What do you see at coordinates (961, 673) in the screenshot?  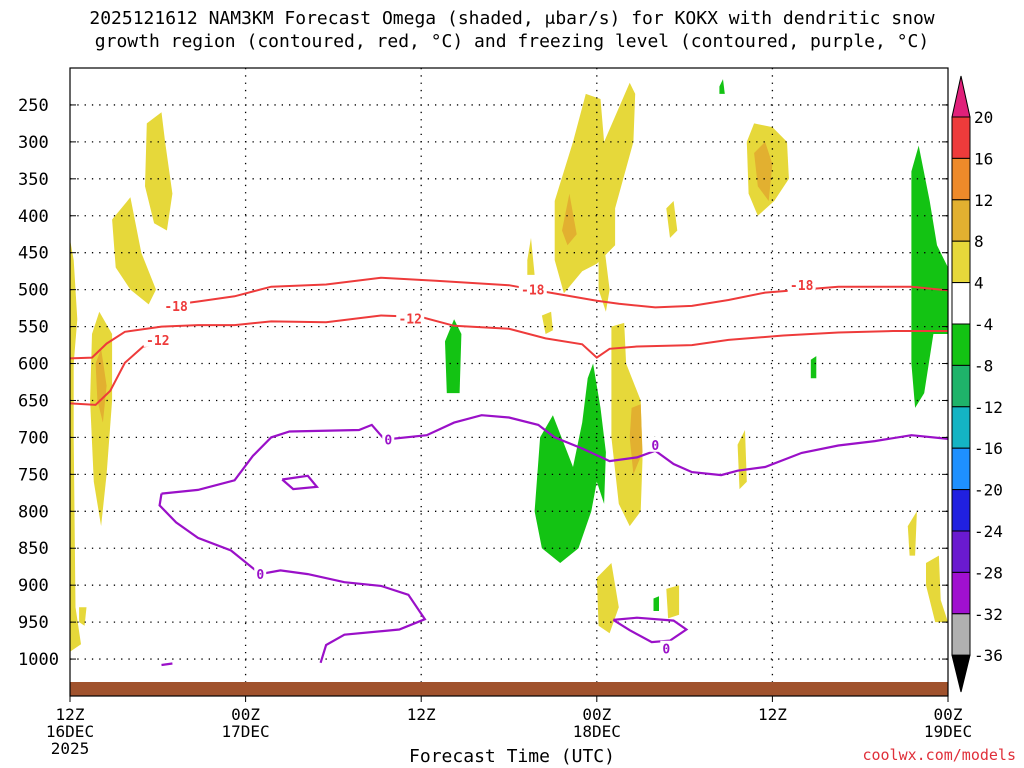 I see `colorbar-bottom-arrow` at bounding box center [961, 673].